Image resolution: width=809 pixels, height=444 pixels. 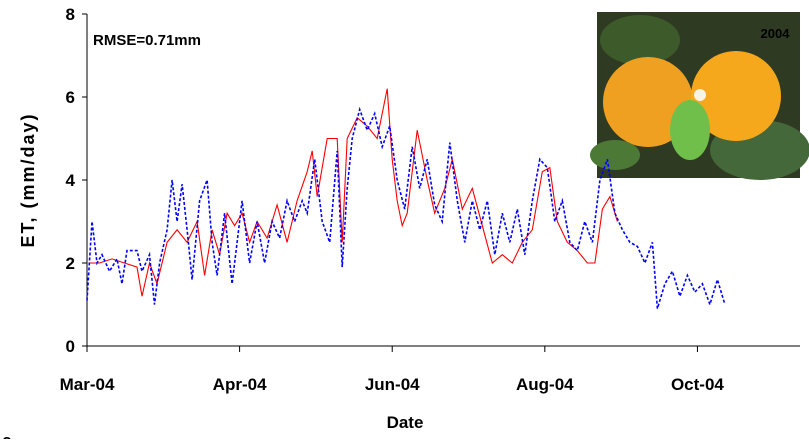 I want to click on y-tick-label: 2, so click(x=70, y=263).